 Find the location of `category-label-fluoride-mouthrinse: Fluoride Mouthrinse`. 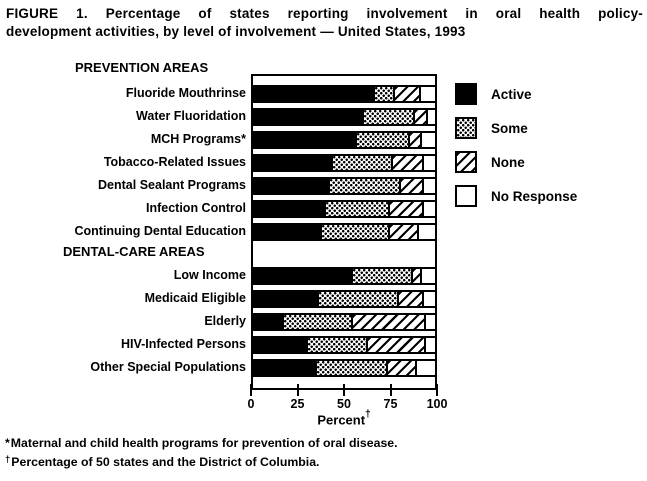

category-label-fluoride-mouthrinse: Fluoride Mouthrinse is located at coordinates (185, 93).